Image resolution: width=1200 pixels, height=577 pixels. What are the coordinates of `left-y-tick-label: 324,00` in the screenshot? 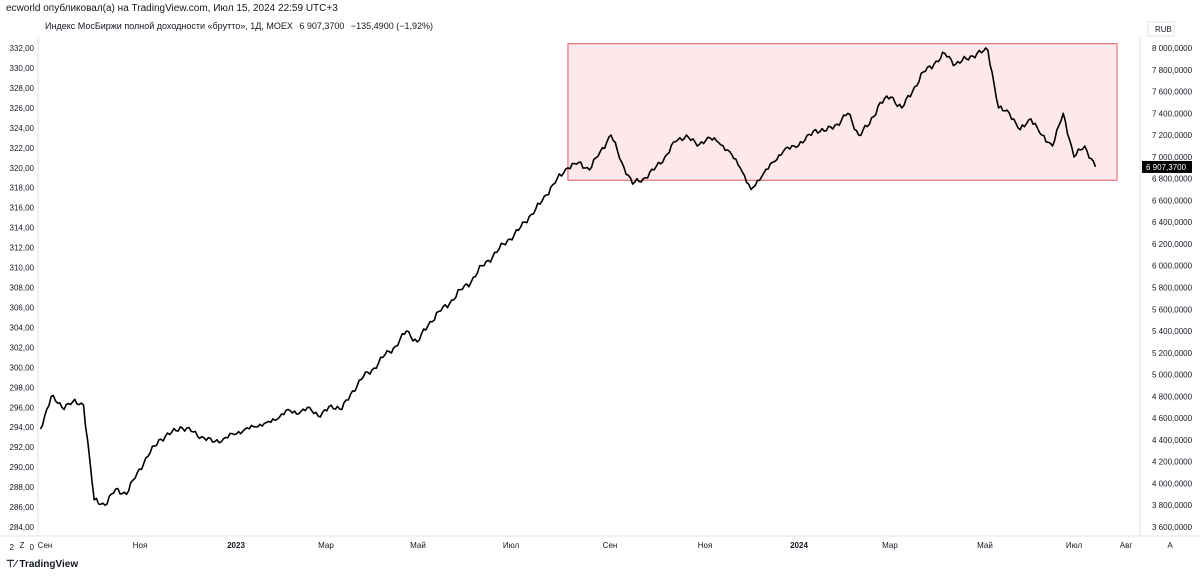 It's located at (22, 128).